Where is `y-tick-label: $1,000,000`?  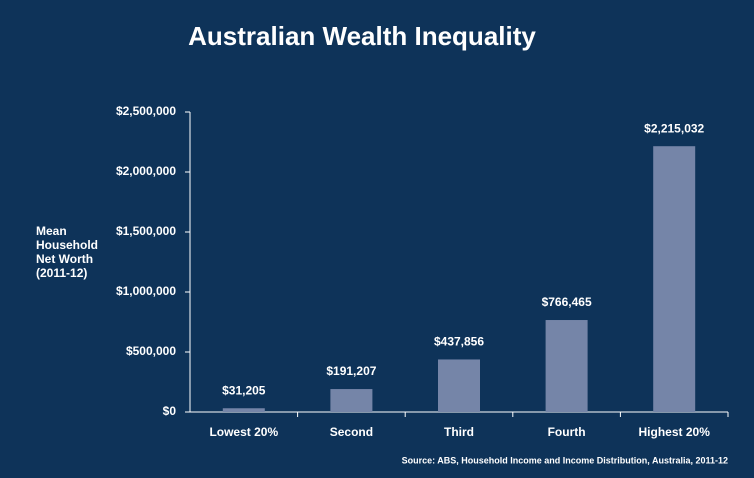
y-tick-label: $1,000,000 is located at coordinates (146, 291).